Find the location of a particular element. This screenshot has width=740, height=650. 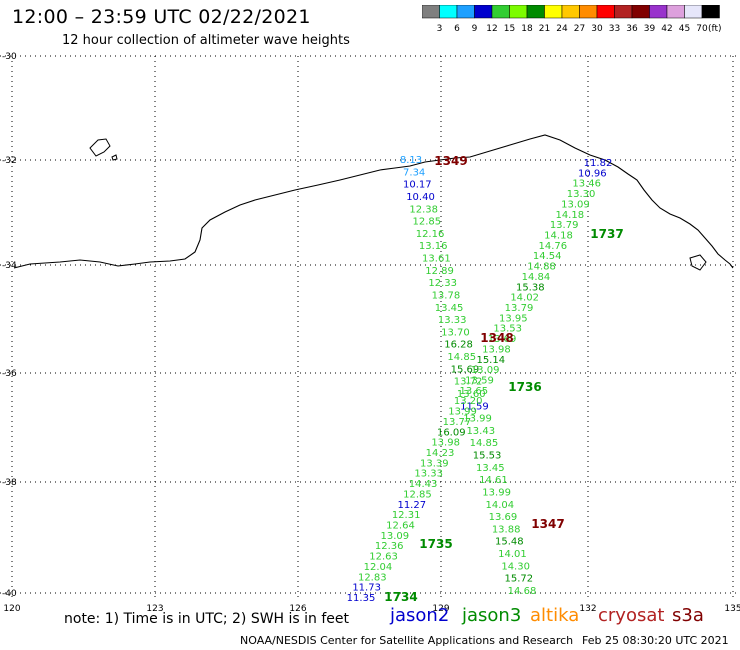

wave-height-ne-sw: 13.77 is located at coordinates (457, 422).